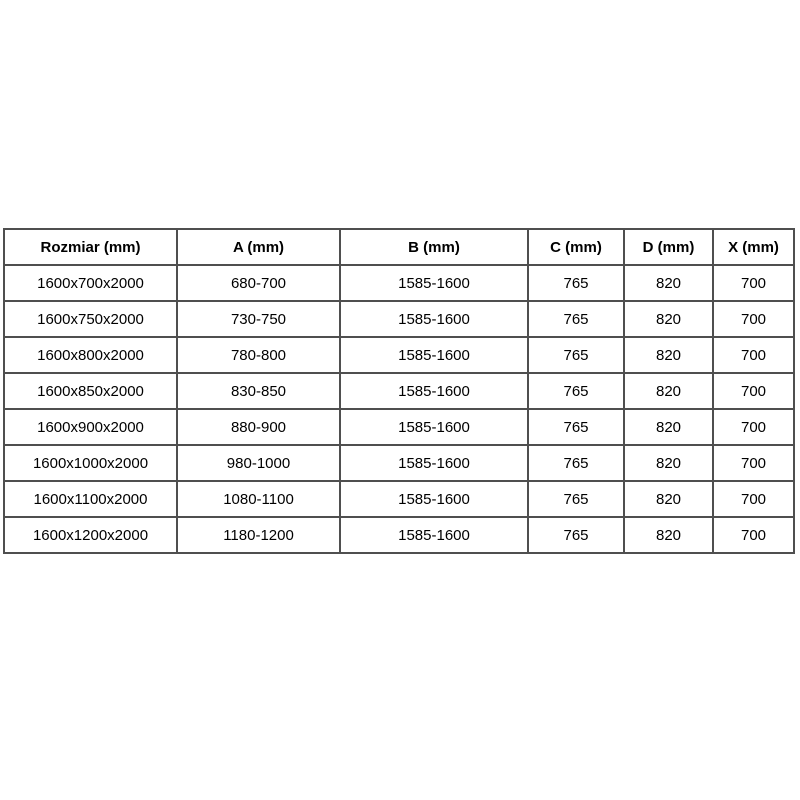 The image size is (800, 800). Describe the element at coordinates (258, 283) in the screenshot. I see `cell-a: 680-700` at that location.